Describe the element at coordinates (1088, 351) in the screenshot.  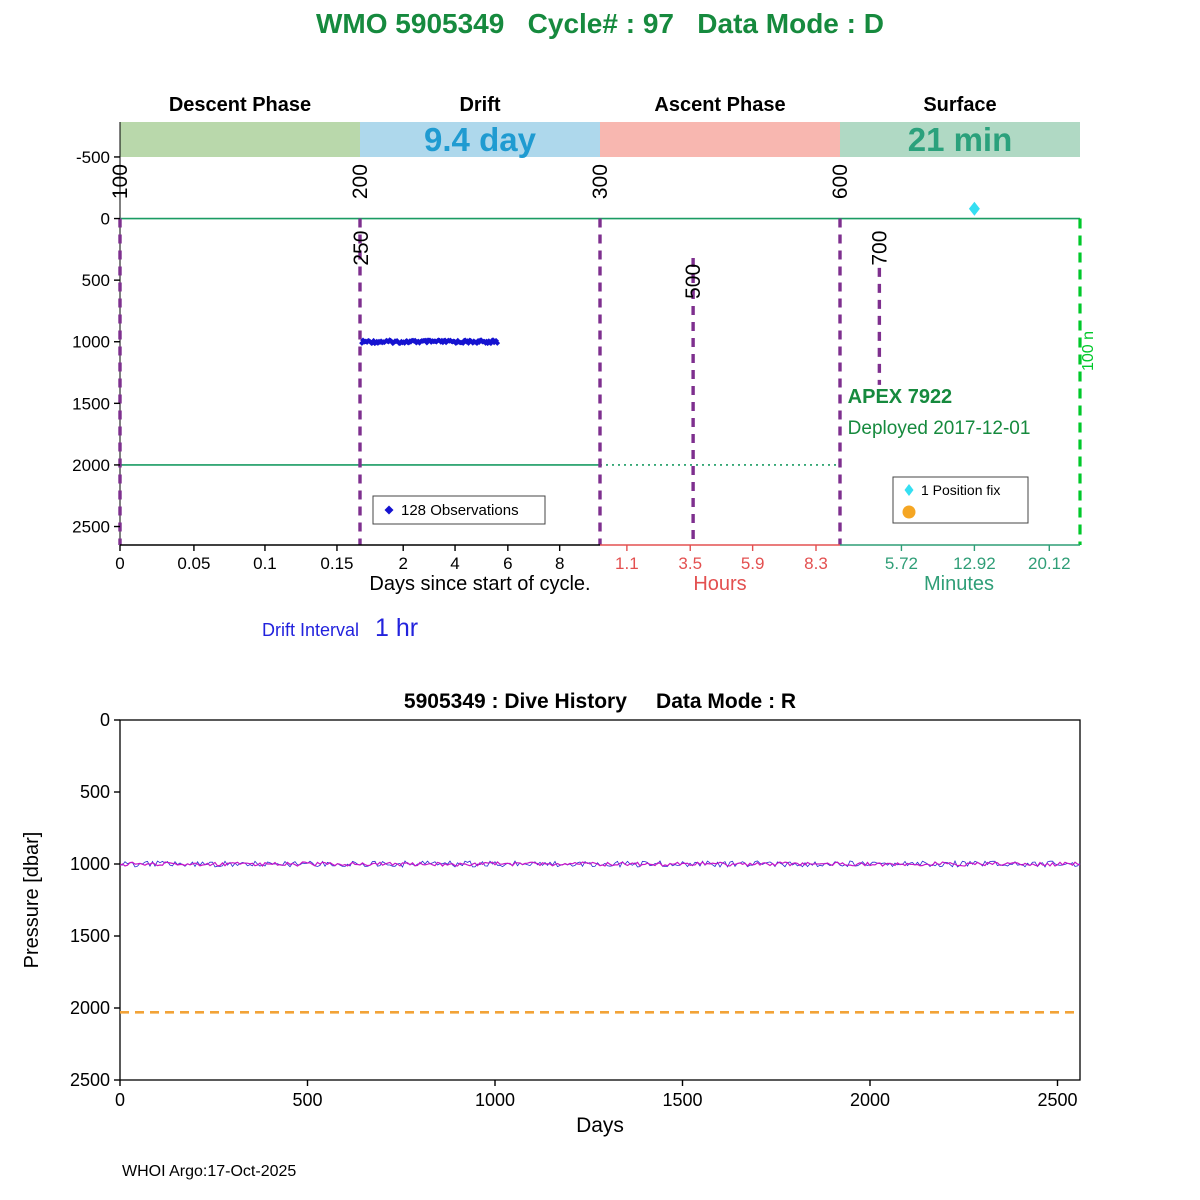
I see `surface-marker-label: 100 n` at that location.